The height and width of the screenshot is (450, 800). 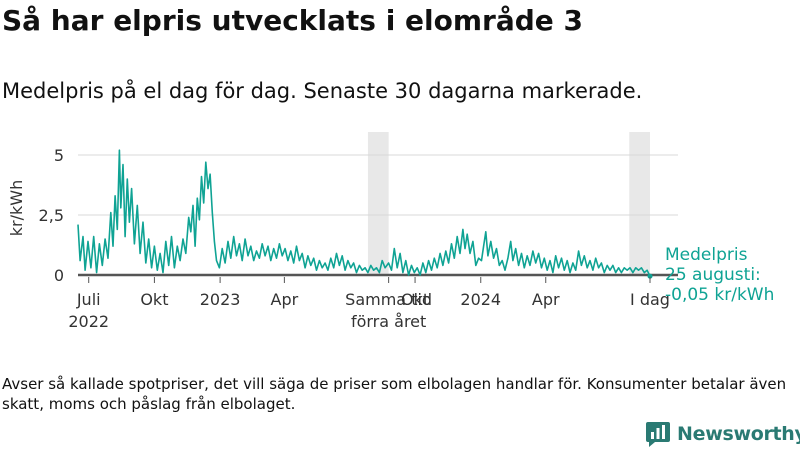 I want to click on chart-title: Så har elpris utvecklats i elområde 3, so click(x=293, y=20).